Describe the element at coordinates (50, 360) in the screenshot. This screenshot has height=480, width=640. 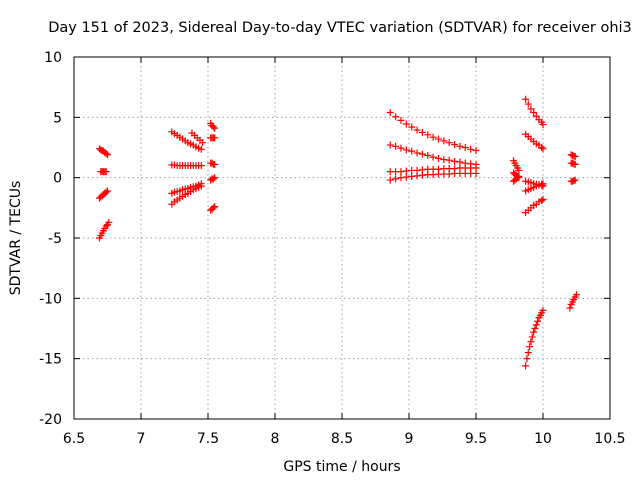
I see `y-tick-label: -15` at that location.